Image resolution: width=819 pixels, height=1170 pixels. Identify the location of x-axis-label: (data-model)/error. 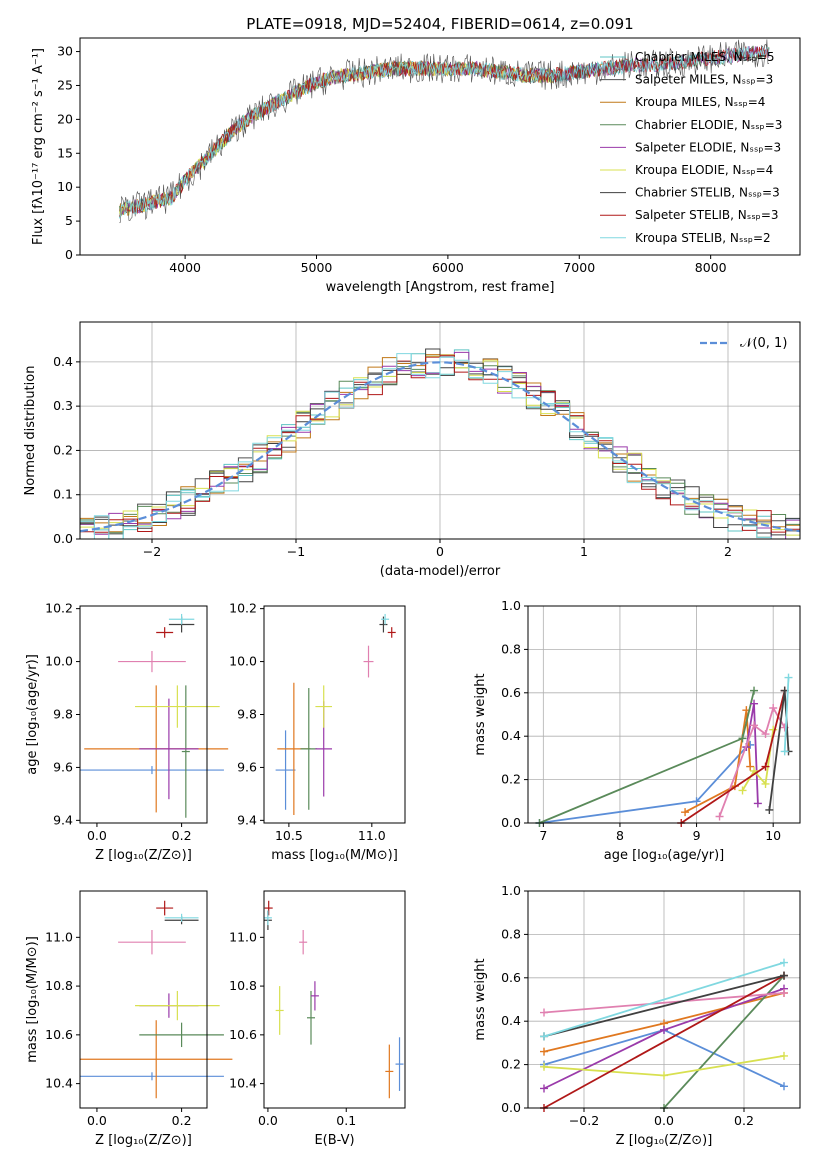
(440, 571).